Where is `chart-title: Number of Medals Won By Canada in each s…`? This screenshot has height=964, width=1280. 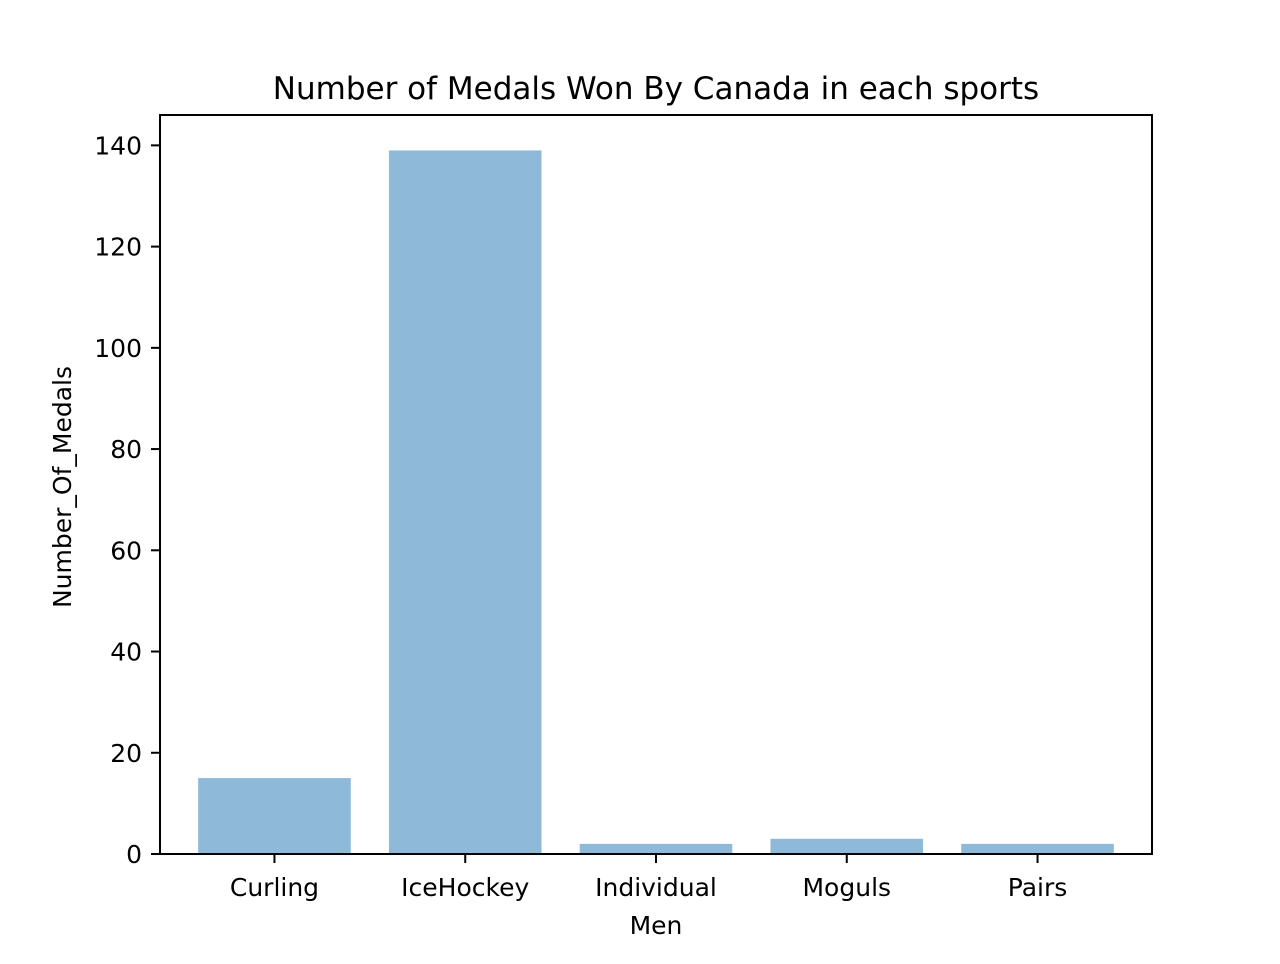
chart-title: Number of Medals Won By Canada in each s… is located at coordinates (656, 89).